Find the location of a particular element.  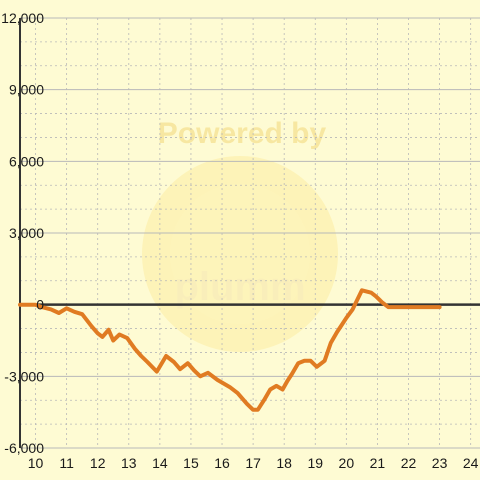

x-tick-label: 19 is located at coordinates (315, 463).